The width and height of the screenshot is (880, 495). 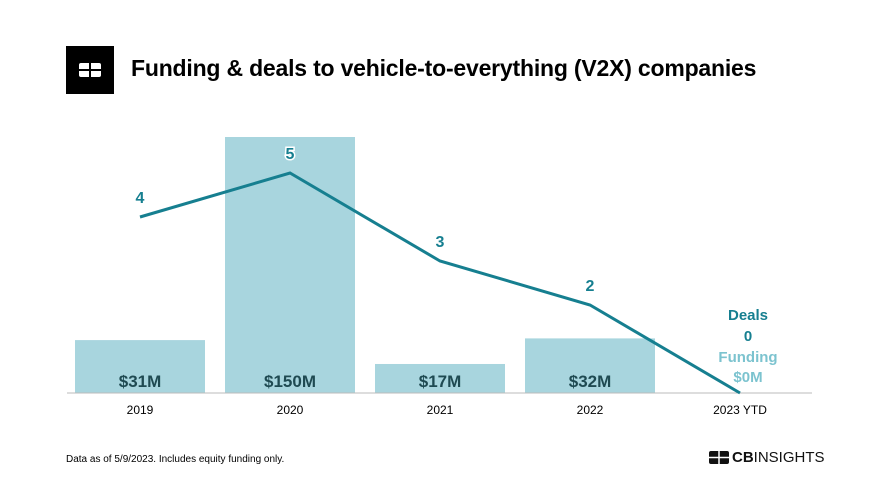 What do you see at coordinates (290, 381) in the screenshot?
I see `funding-label: $150M` at bounding box center [290, 381].